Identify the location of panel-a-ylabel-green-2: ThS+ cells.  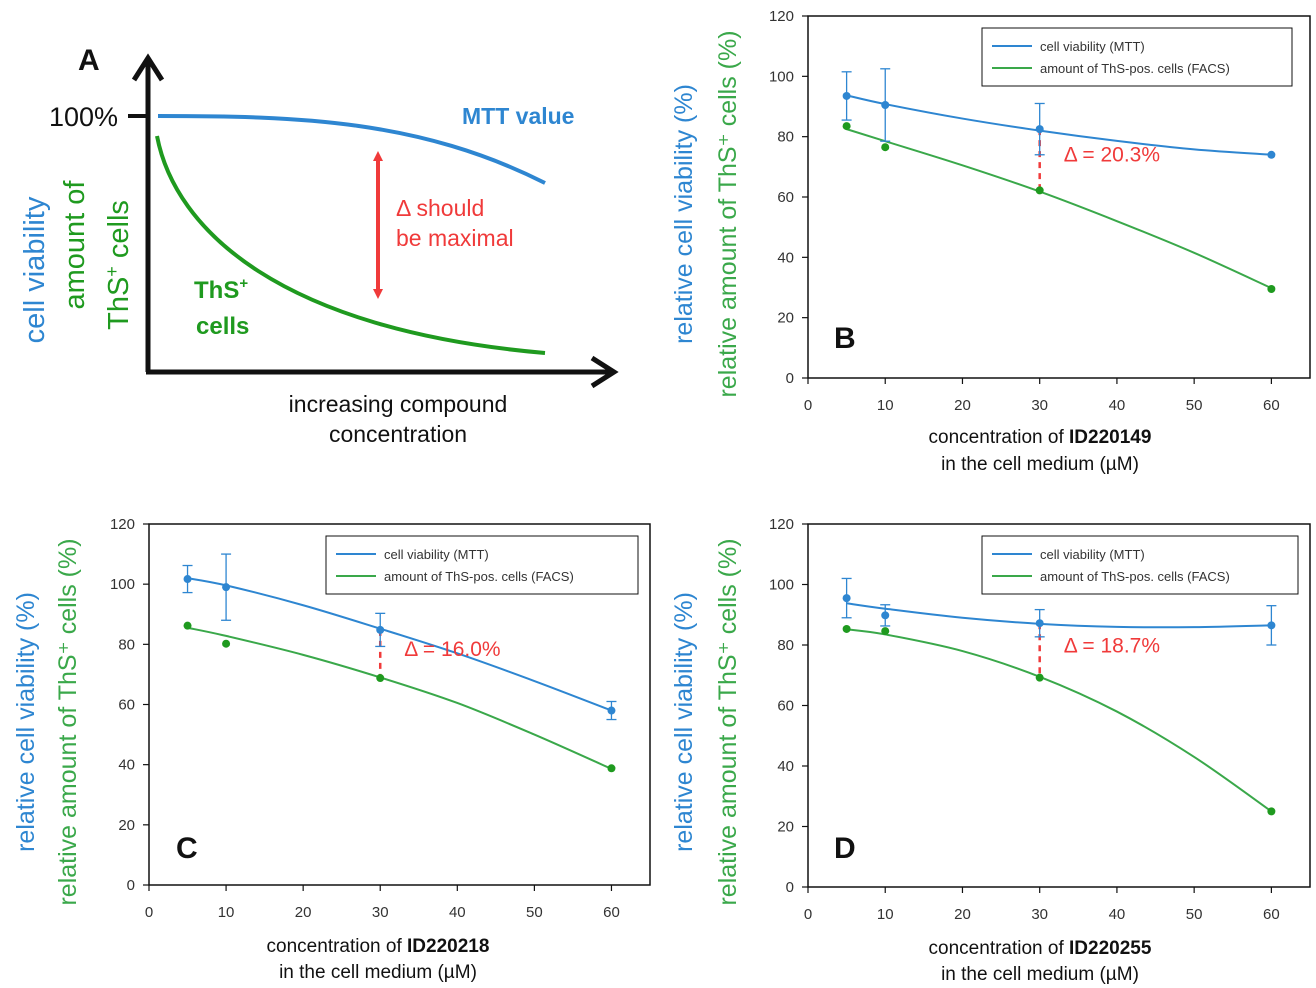
(118, 265).